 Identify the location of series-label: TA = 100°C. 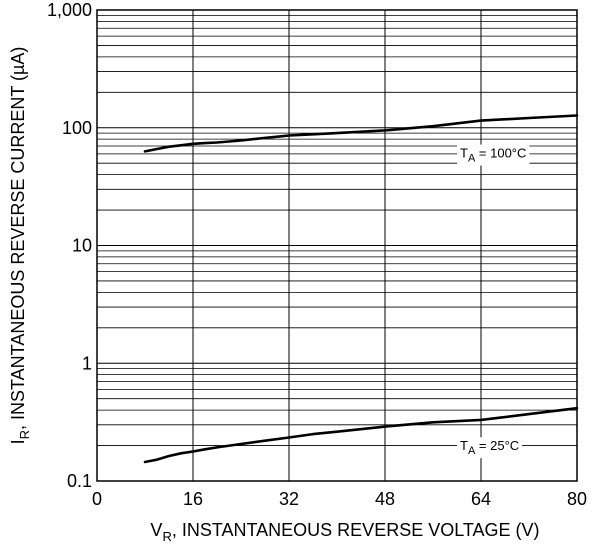
(493, 155).